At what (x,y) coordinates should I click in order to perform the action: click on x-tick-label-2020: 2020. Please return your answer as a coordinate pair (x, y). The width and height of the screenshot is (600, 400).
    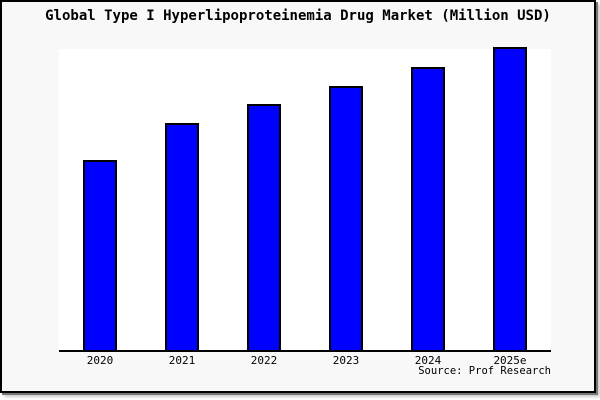
    Looking at the image, I should click on (100, 360).